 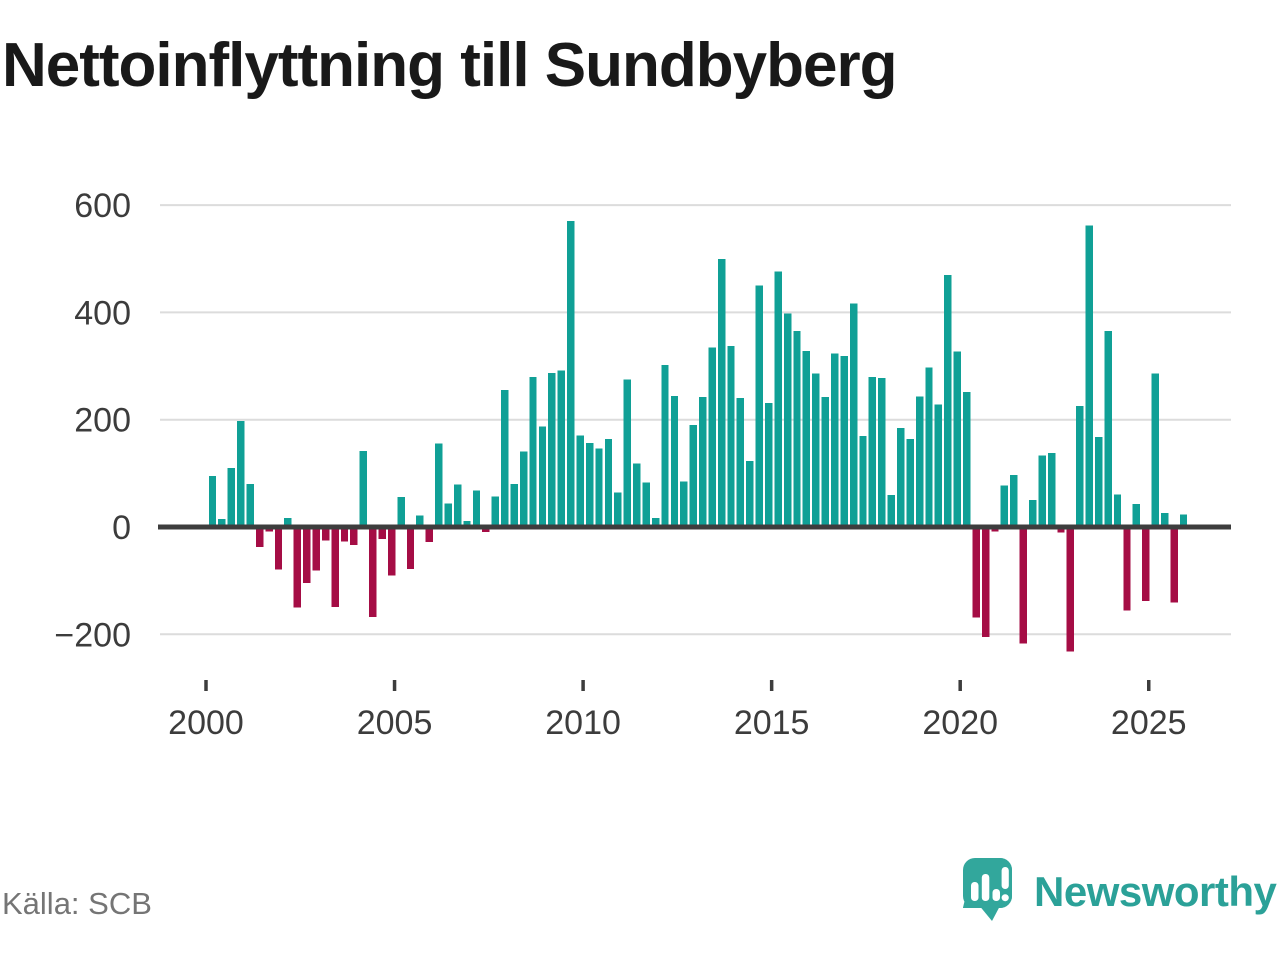 I want to click on bar-2025-K1, so click(x=1155, y=450).